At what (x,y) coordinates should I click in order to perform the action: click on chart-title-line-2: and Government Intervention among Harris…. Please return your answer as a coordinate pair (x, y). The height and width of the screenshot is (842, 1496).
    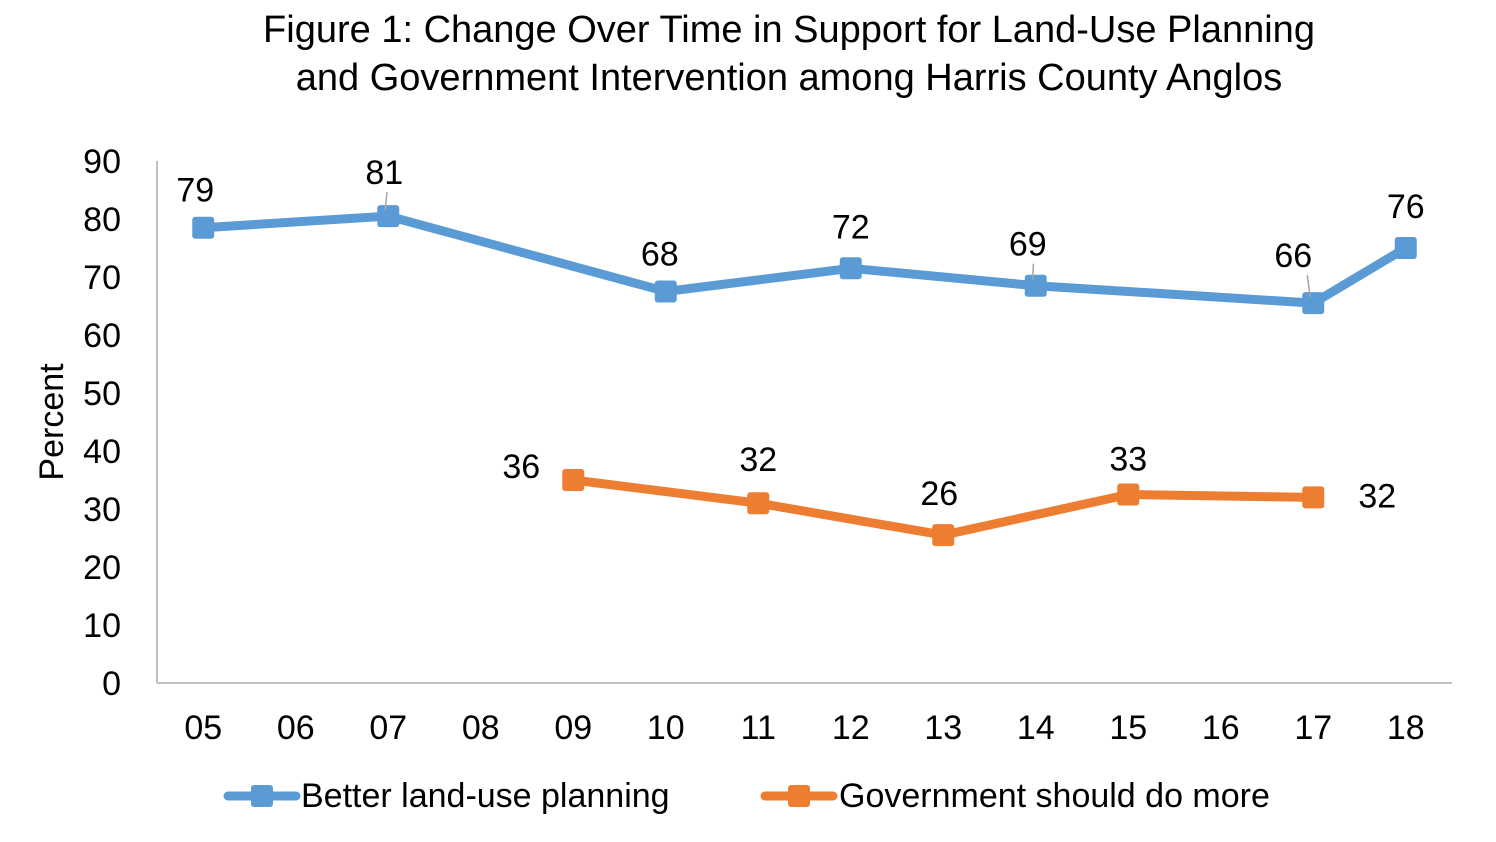
    Looking at the image, I should click on (789, 78).